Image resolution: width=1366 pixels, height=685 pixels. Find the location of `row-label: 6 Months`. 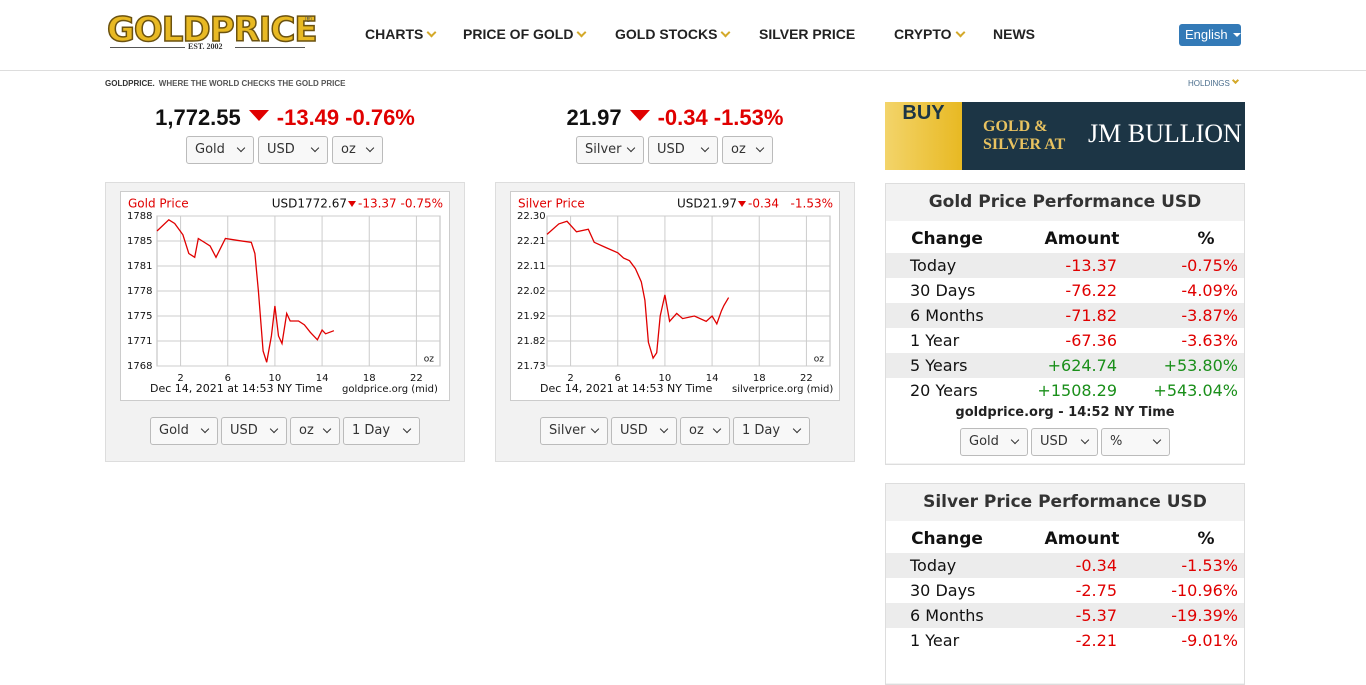

row-label: 6 Months is located at coordinates (947, 315).